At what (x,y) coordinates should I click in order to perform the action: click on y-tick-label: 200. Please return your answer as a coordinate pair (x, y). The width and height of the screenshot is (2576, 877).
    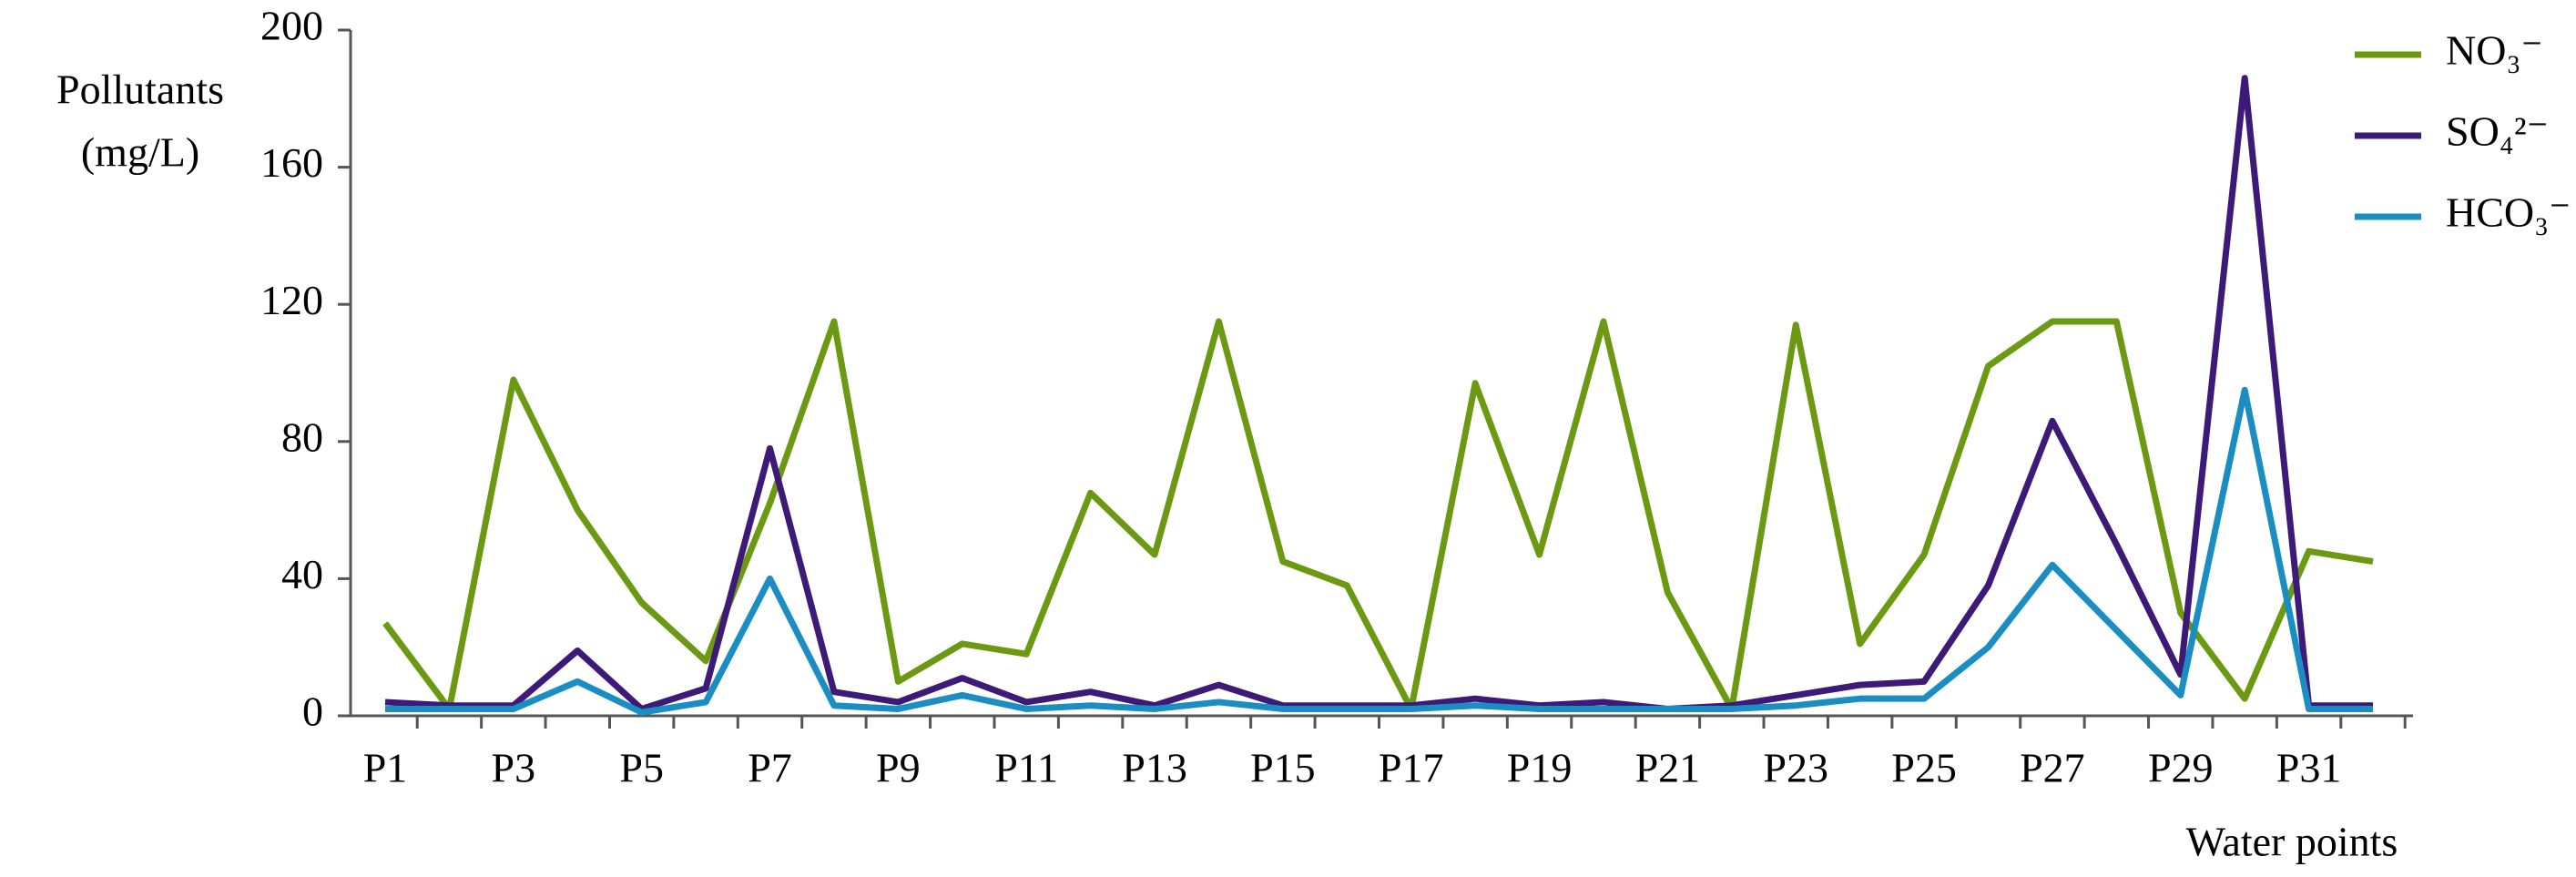
    Looking at the image, I should click on (292, 26).